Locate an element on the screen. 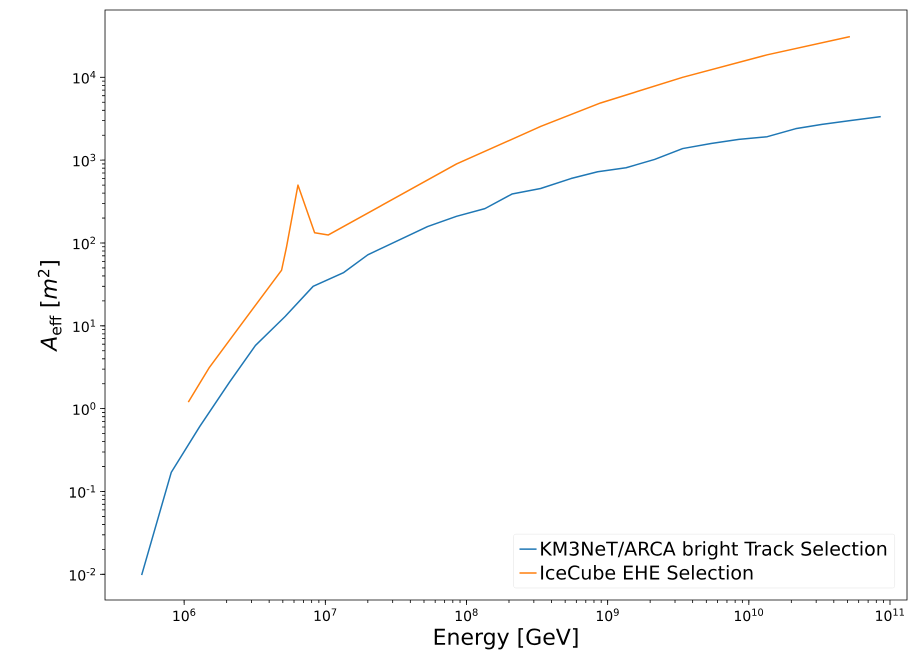 The image size is (911, 668). y-tick-label: 10$^{-1}$ is located at coordinates (83, 491).